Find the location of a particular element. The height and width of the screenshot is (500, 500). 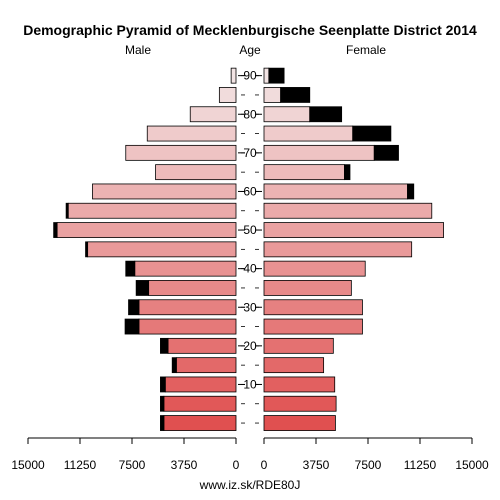

male-x-tick-label-11250: 11250 is located at coordinates (80, 465).